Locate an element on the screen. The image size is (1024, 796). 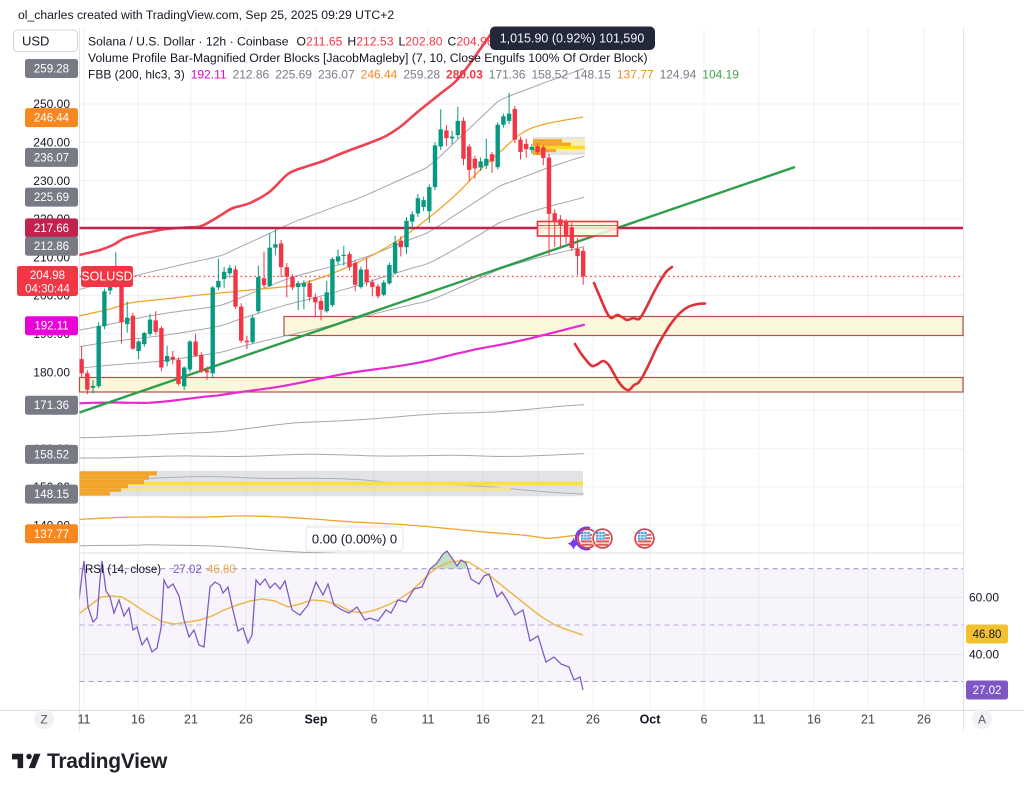
svg-text: 40.00 is located at coordinates (984, 655).